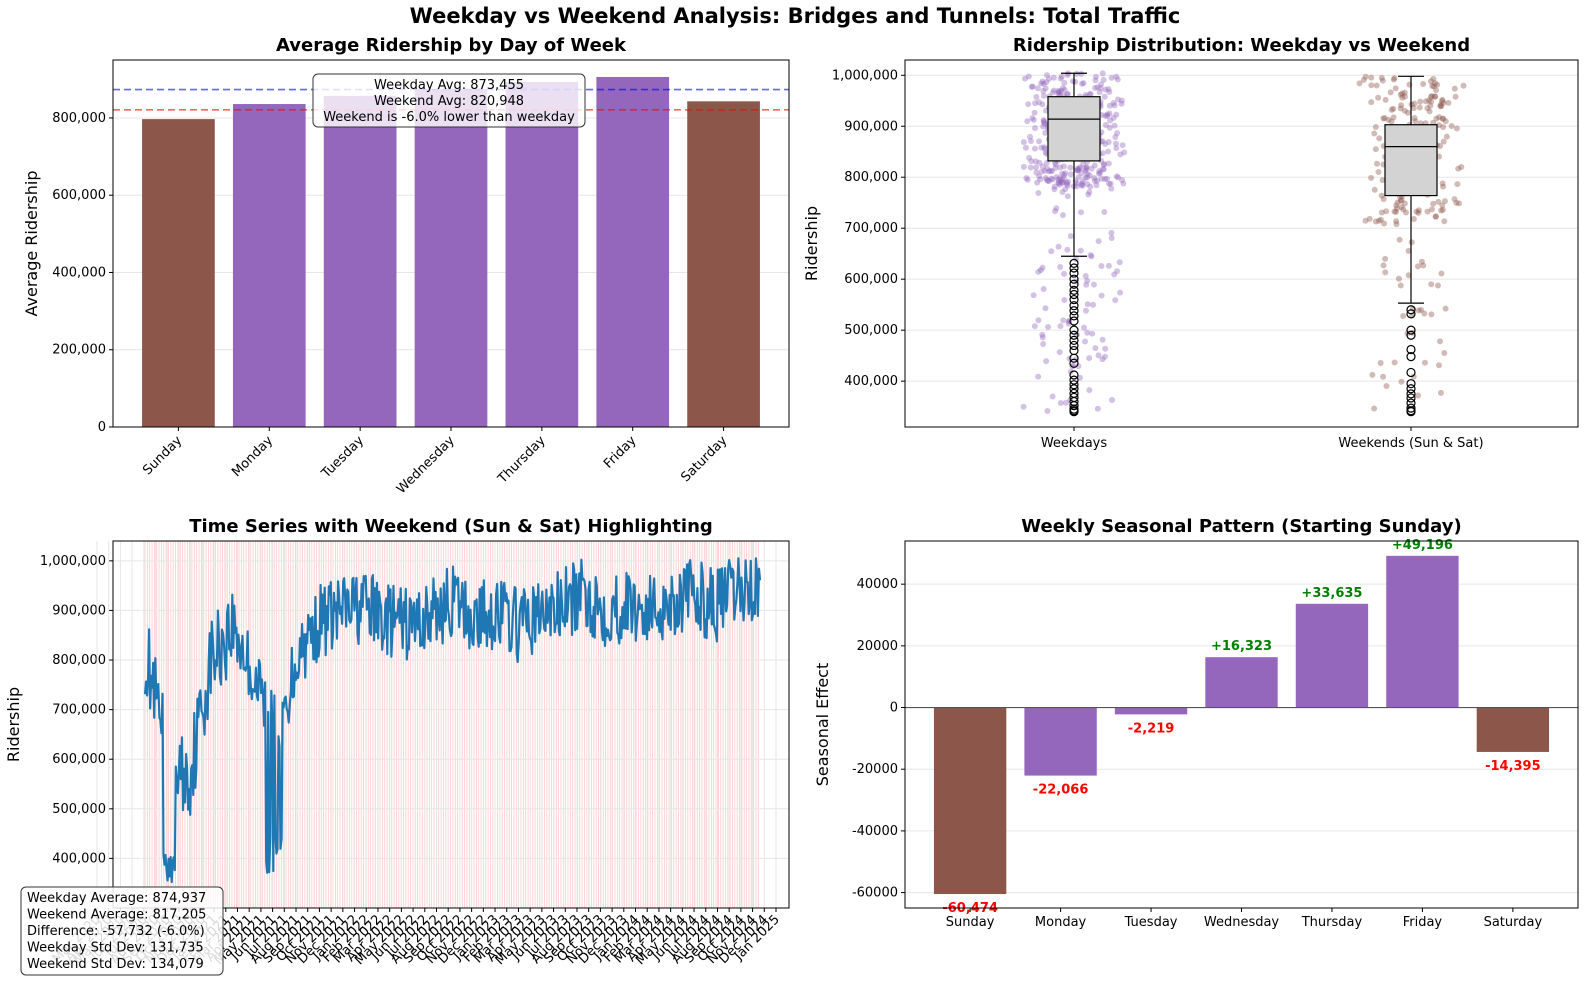  I want to click on value-label: -14,395, so click(1513, 766).